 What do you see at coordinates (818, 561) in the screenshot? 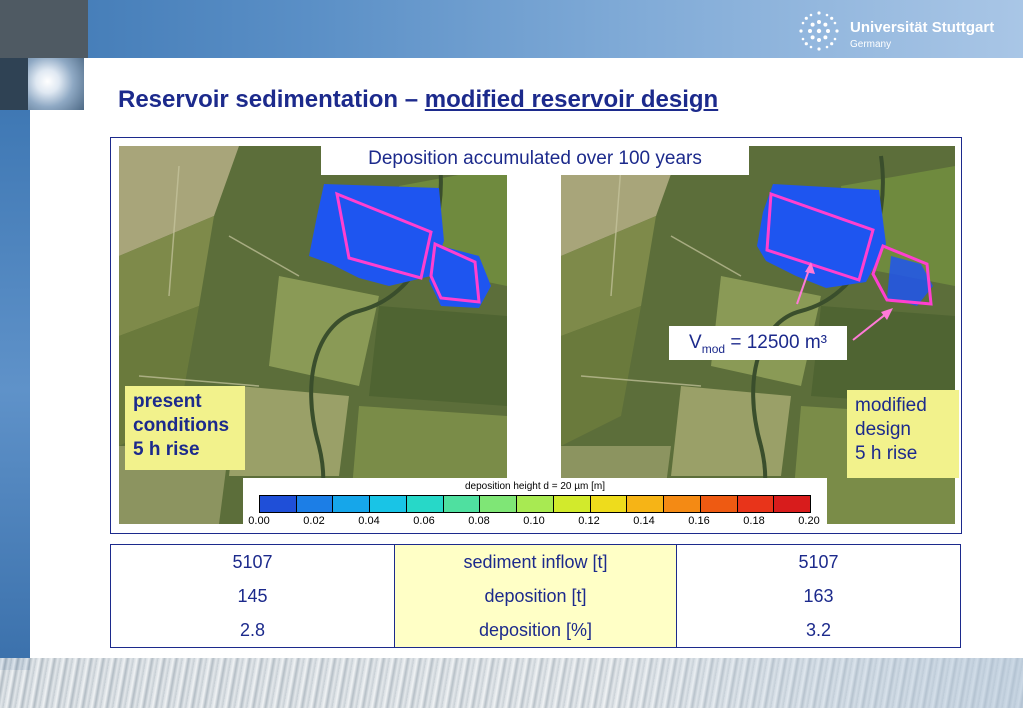
I see `table-cell-right: 5107` at bounding box center [818, 561].